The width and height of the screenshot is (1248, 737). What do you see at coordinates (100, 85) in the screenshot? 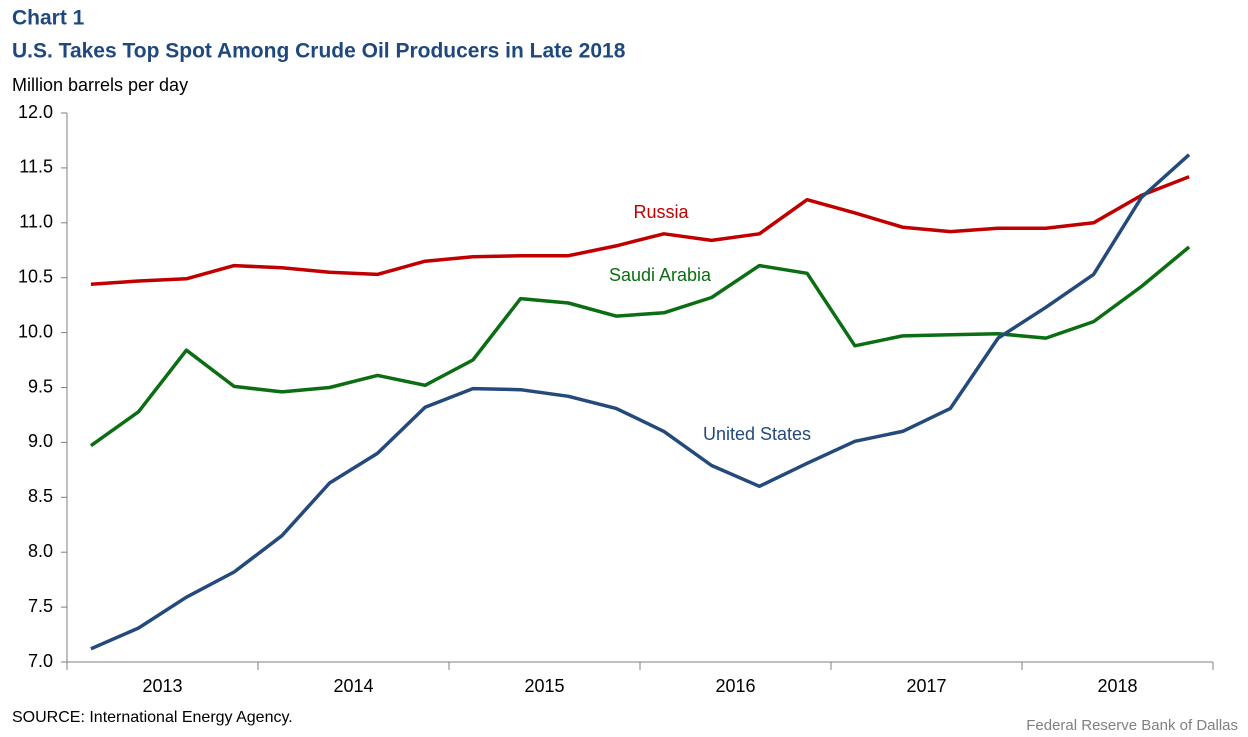
I see `y-axis-label: Million barrels per day` at bounding box center [100, 85].